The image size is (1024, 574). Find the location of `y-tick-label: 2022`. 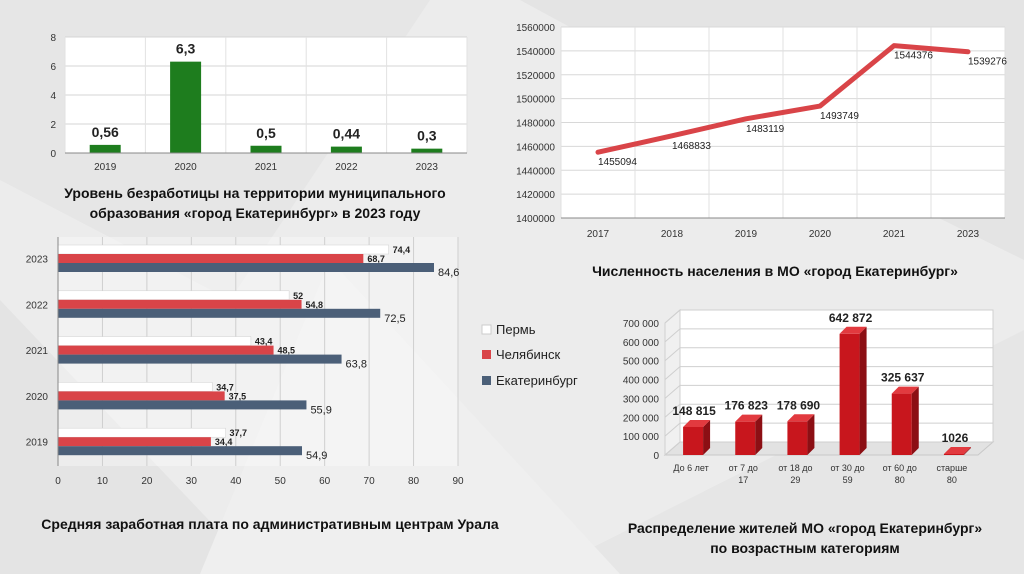

y-tick-label: 2022 is located at coordinates (37, 305).